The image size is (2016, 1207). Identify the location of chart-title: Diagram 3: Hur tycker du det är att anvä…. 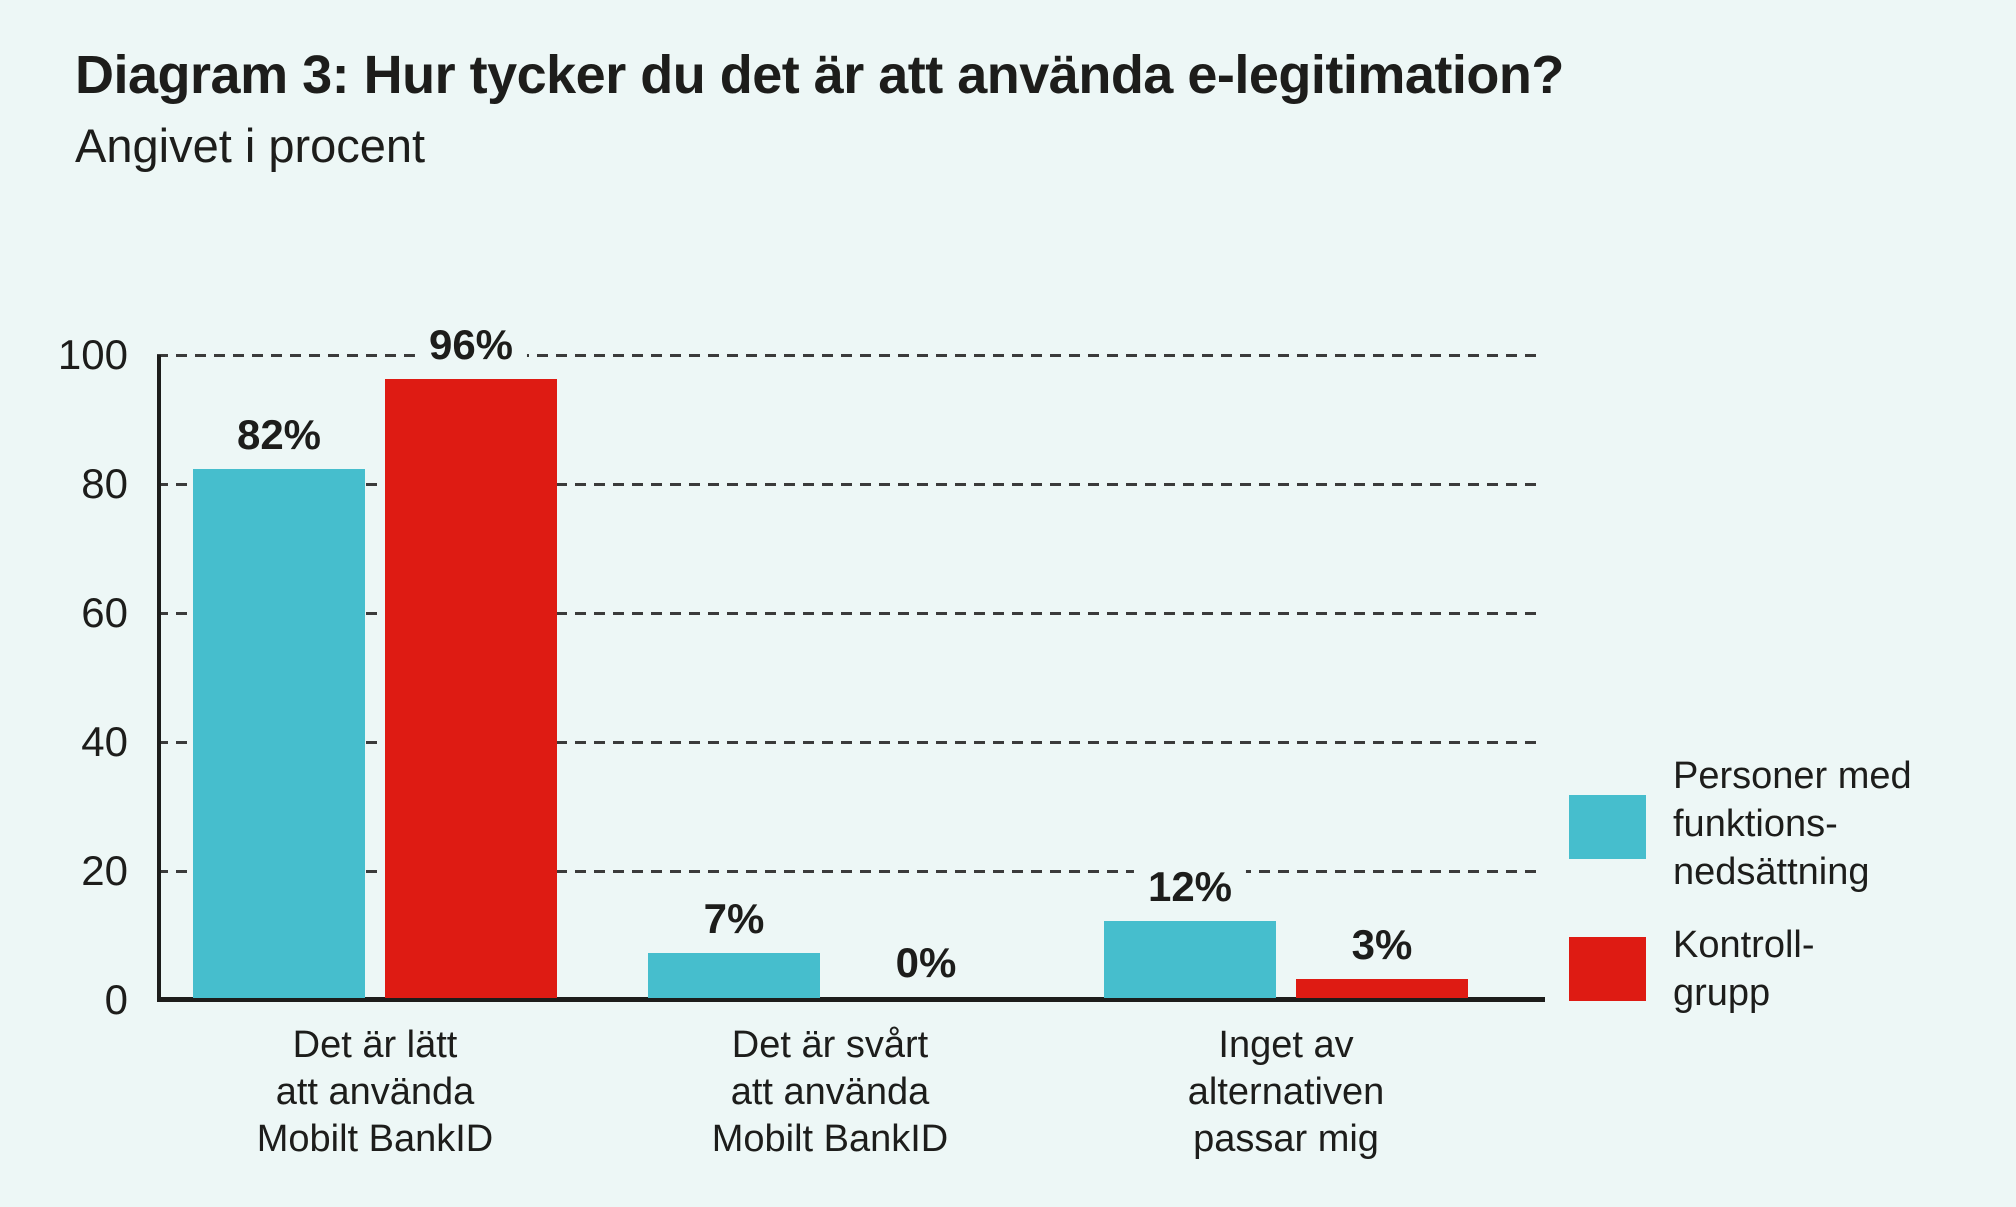
(819, 75).